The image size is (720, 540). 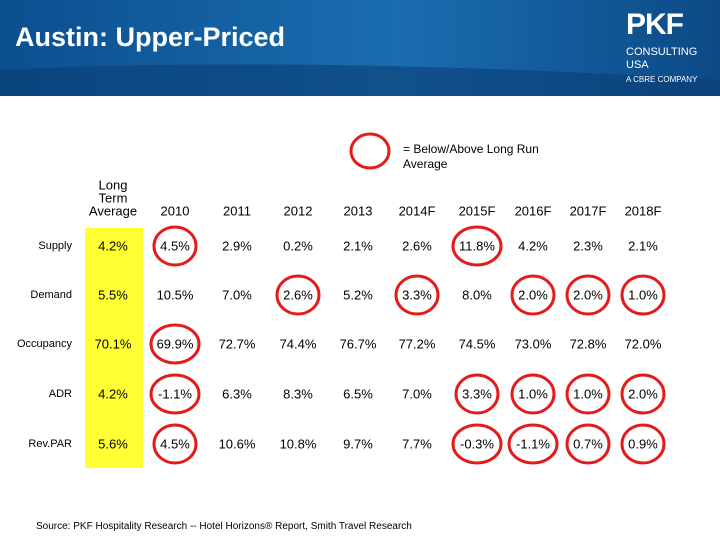 I want to click on cell-value: 10.5%, so click(x=175, y=295).